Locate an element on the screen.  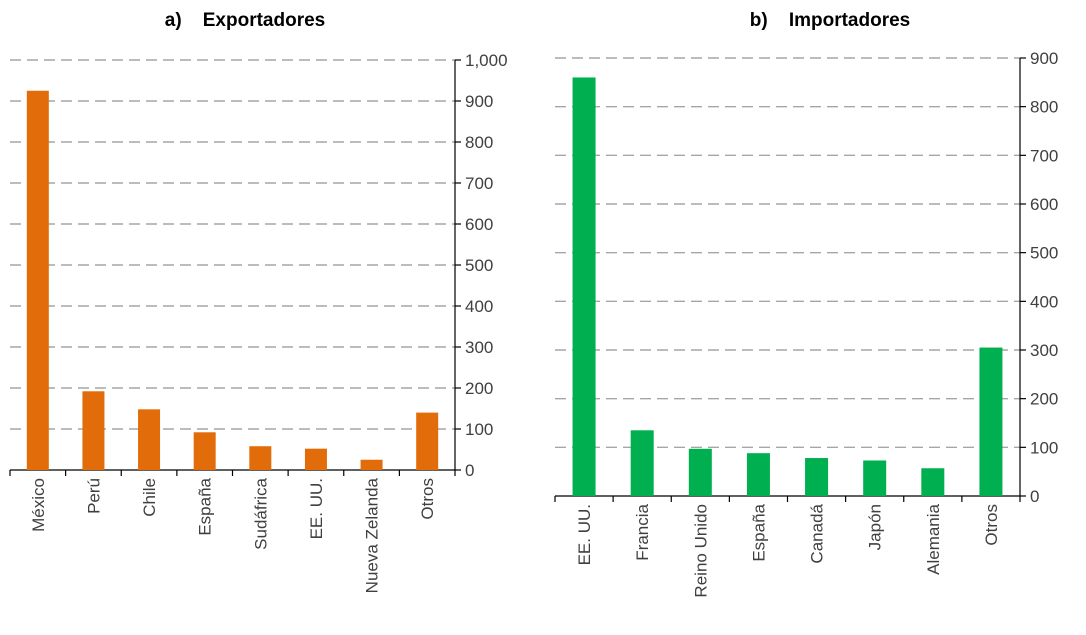
importers-category-label: Alemania is located at coordinates (933, 538).